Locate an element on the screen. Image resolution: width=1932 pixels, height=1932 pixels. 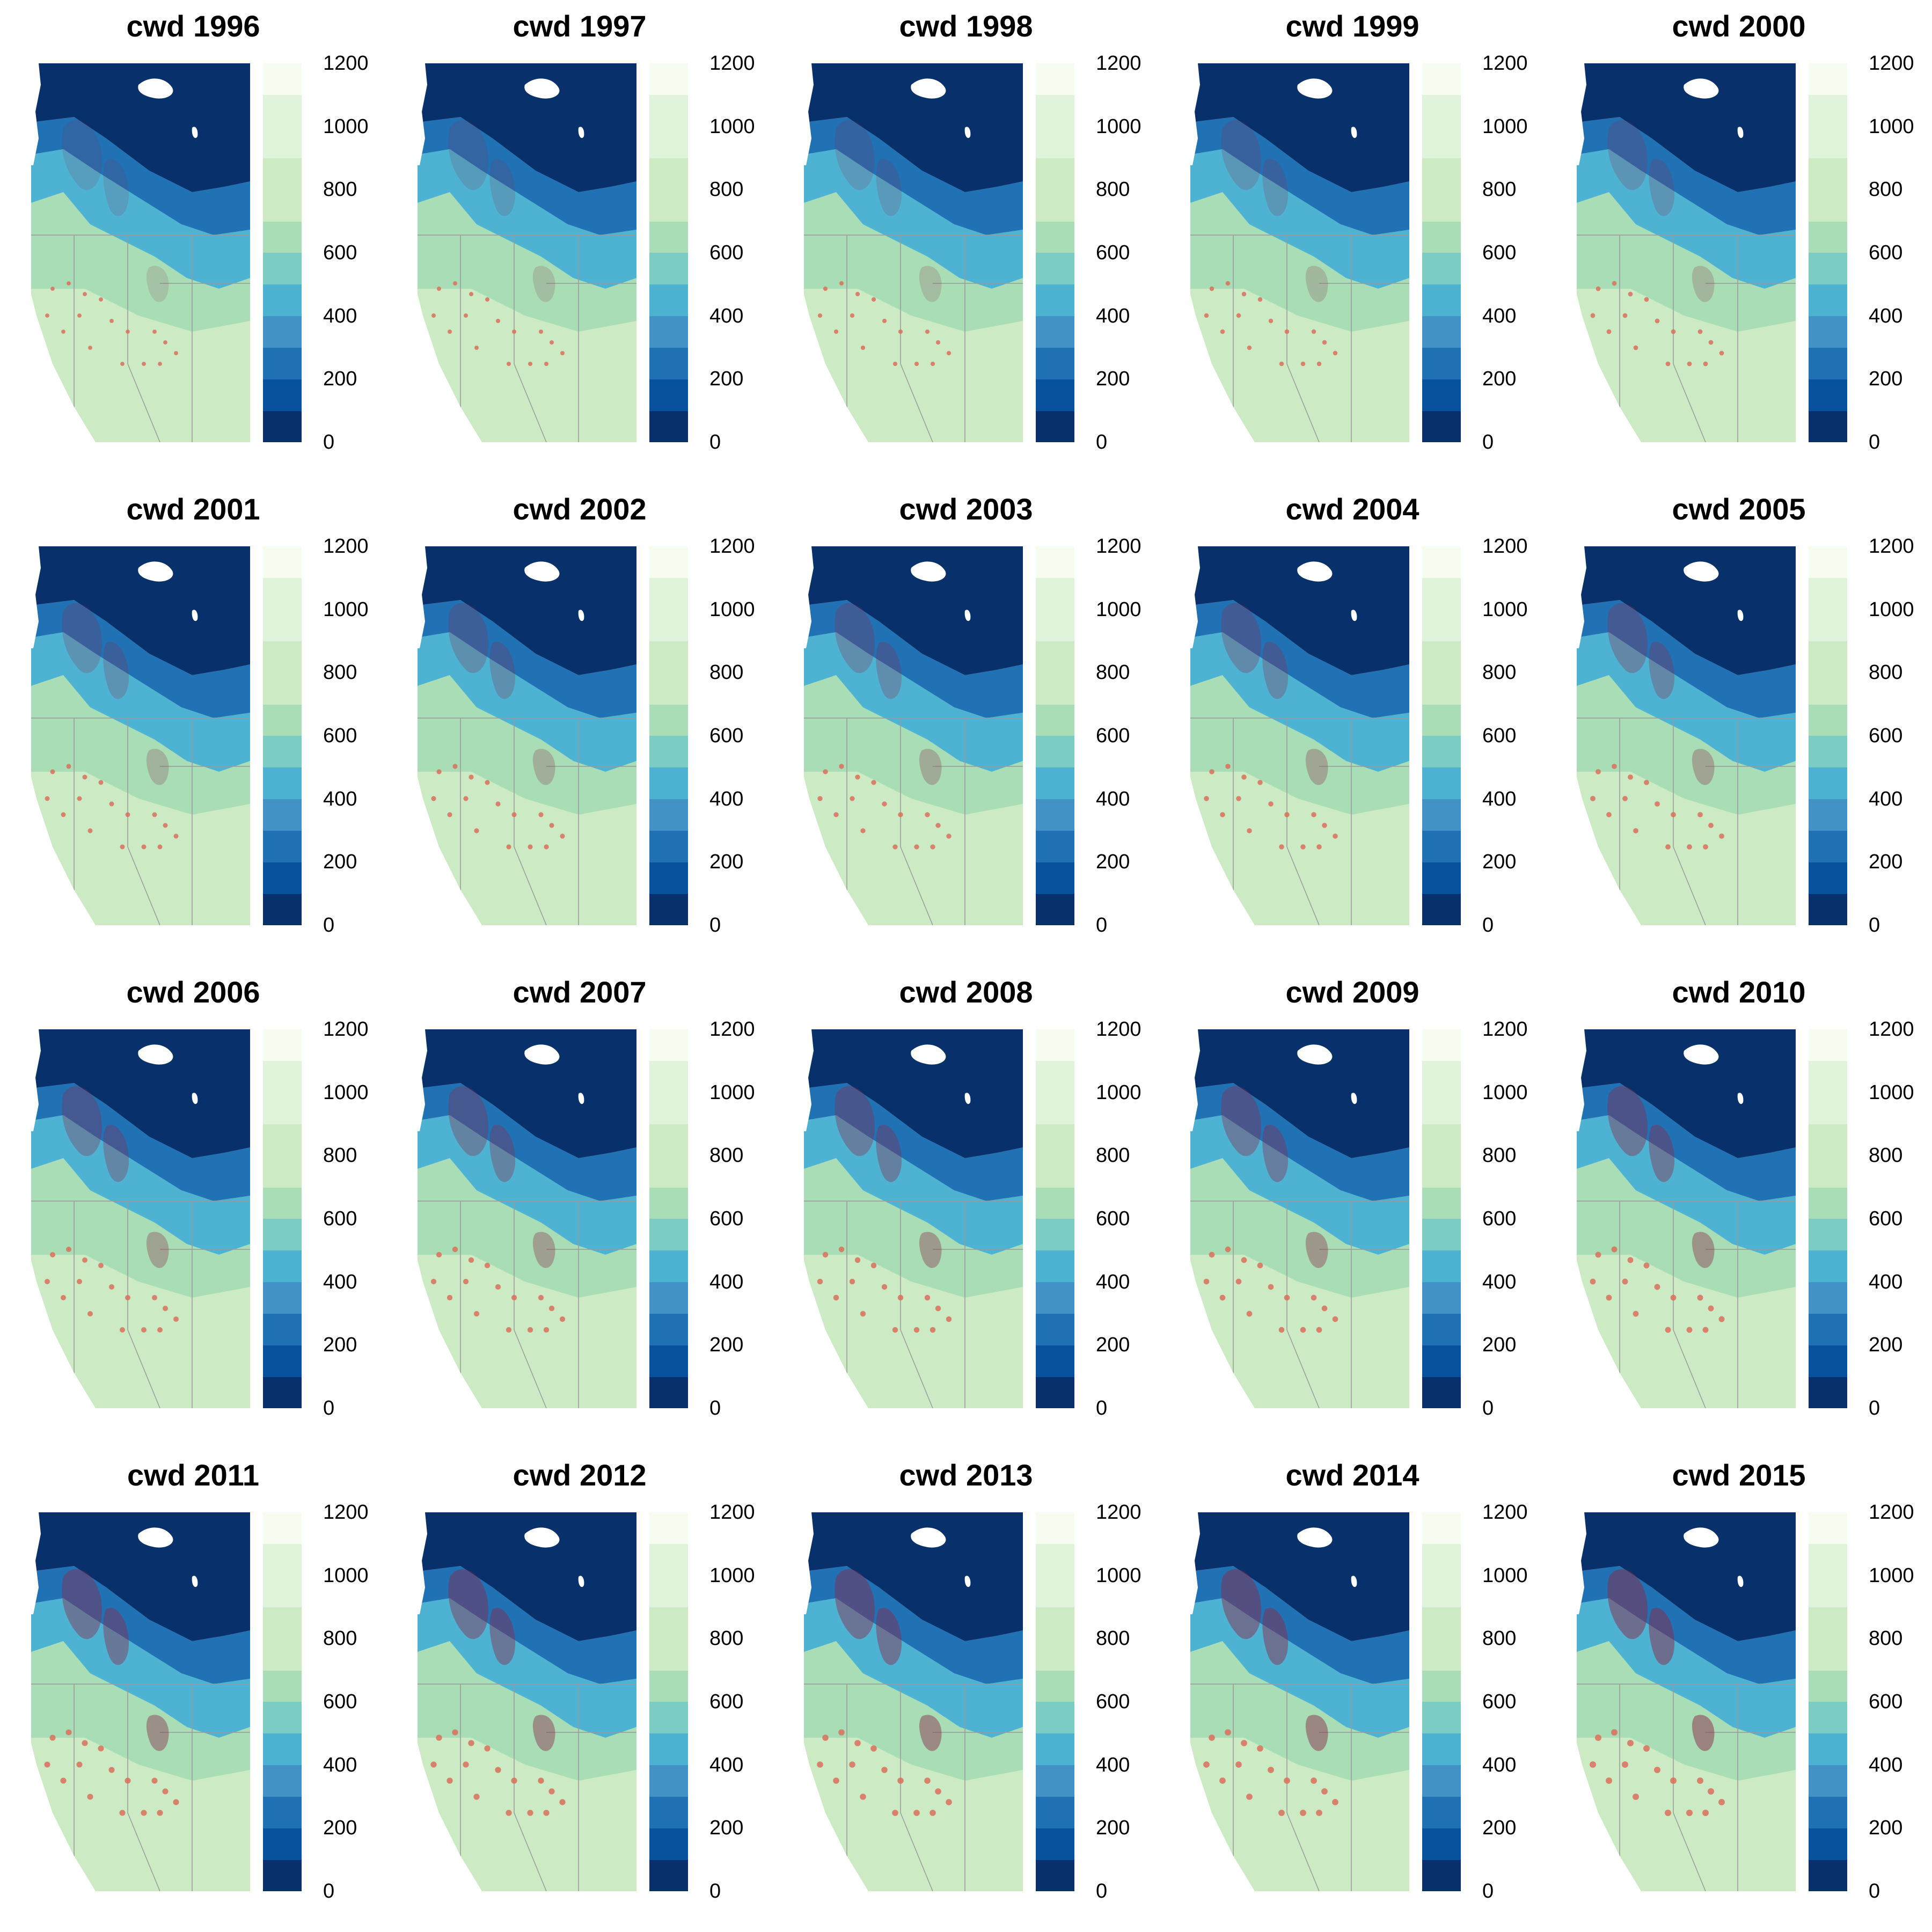
panel-title: cwd 2007 is located at coordinates (580, 992).